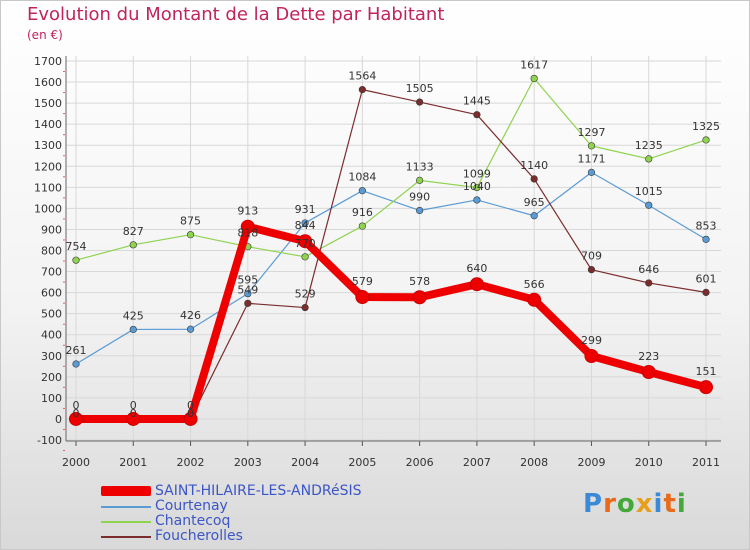  What do you see at coordinates (76, 350) in the screenshot?
I see `data-label: 261` at bounding box center [76, 350].